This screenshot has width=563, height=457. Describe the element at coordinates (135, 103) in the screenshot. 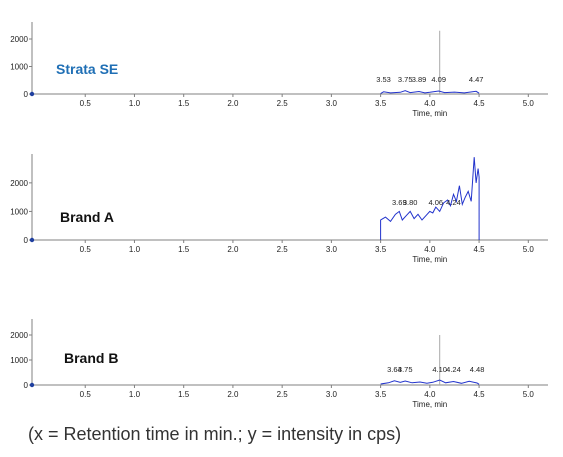

I see `panel-0-x-tick-label: 1.0` at that location.